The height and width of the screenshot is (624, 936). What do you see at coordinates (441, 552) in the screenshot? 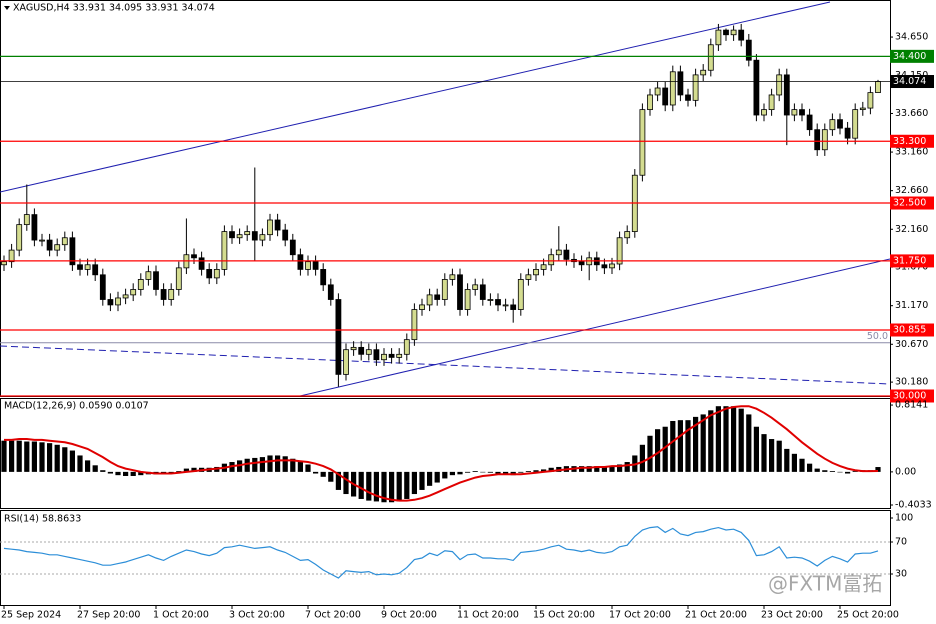
I see `rsi-line` at bounding box center [441, 552].